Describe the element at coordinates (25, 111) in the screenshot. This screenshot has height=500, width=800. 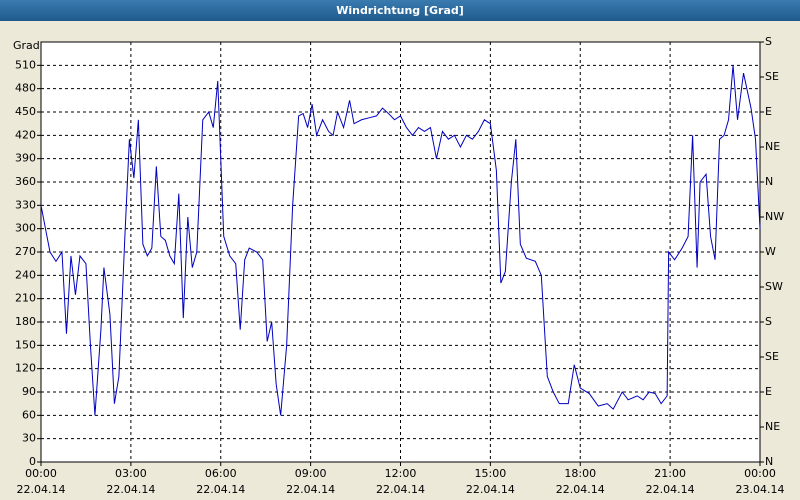
I see `y-tick-label: 450` at that location.